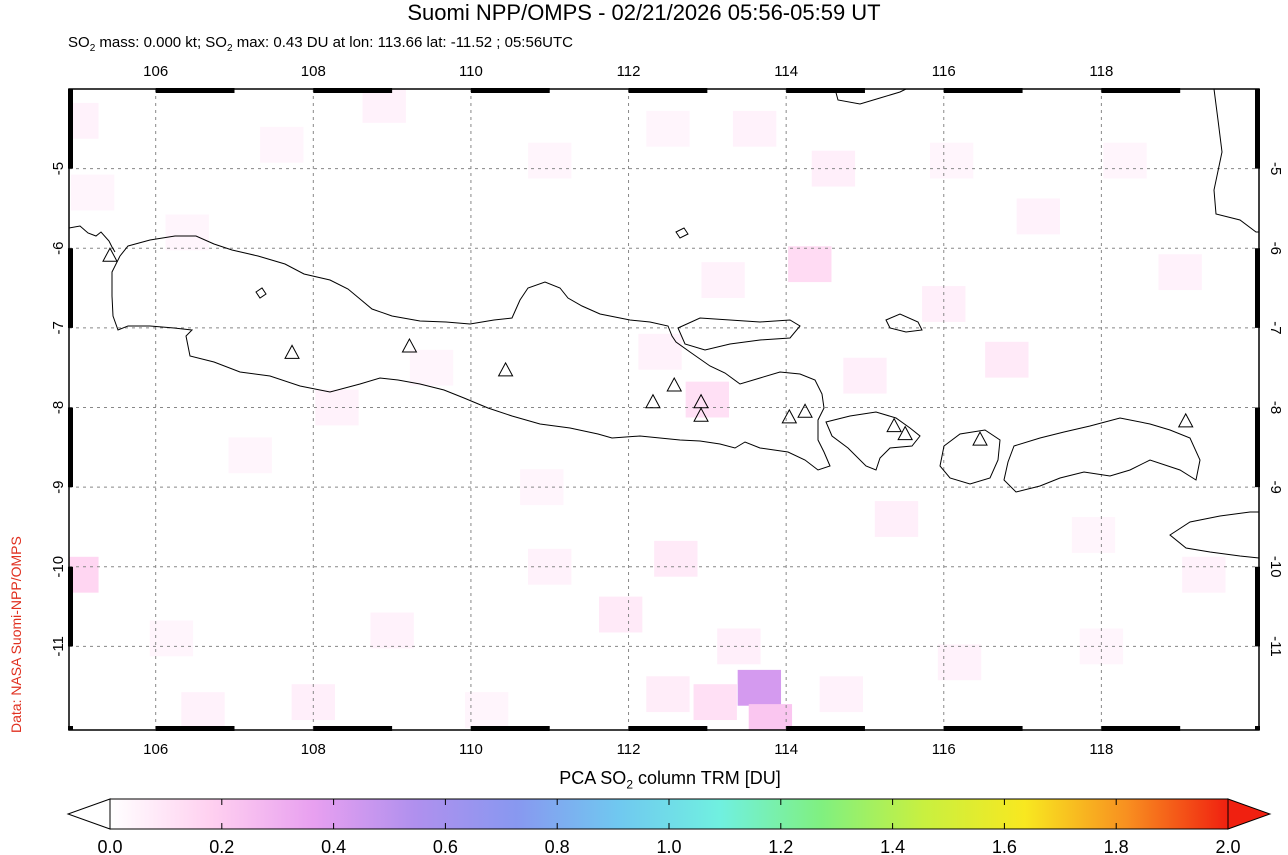 Image resolution: width=1288 pixels, height=855 pixels. I want to click on lat-tick-right: -11, so click(1275, 646).